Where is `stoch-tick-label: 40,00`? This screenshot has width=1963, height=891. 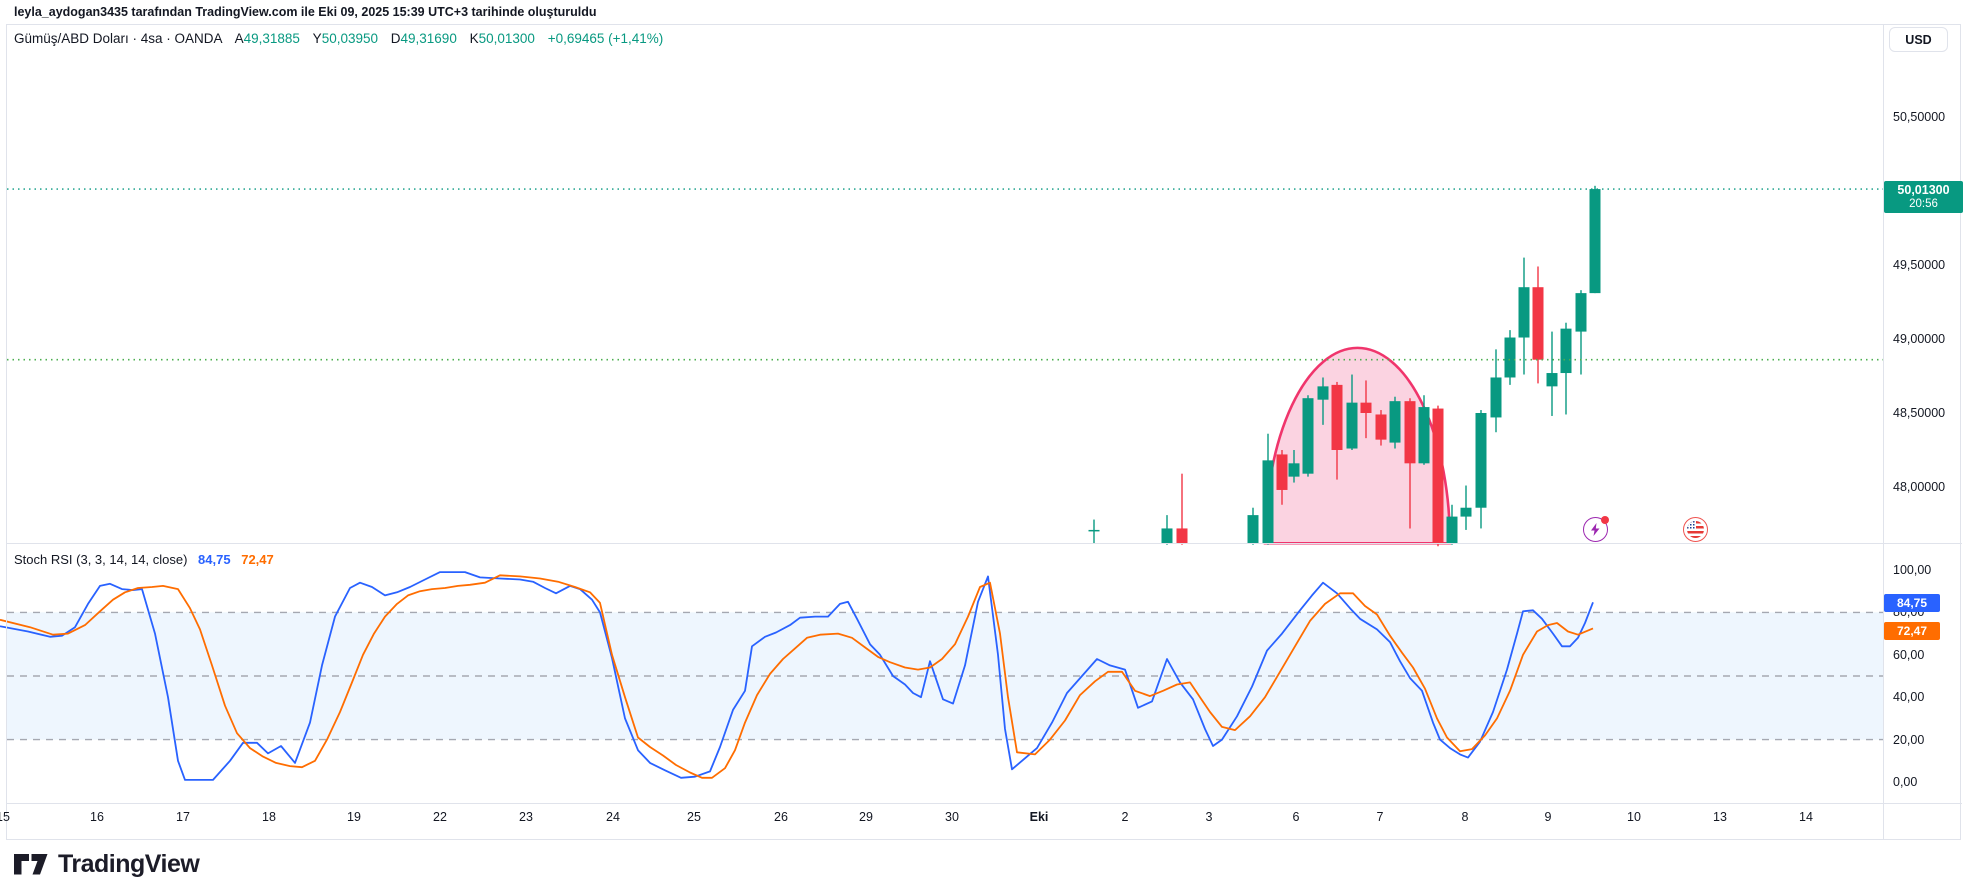
stoch-tick-label: 40,00 is located at coordinates (1909, 697).